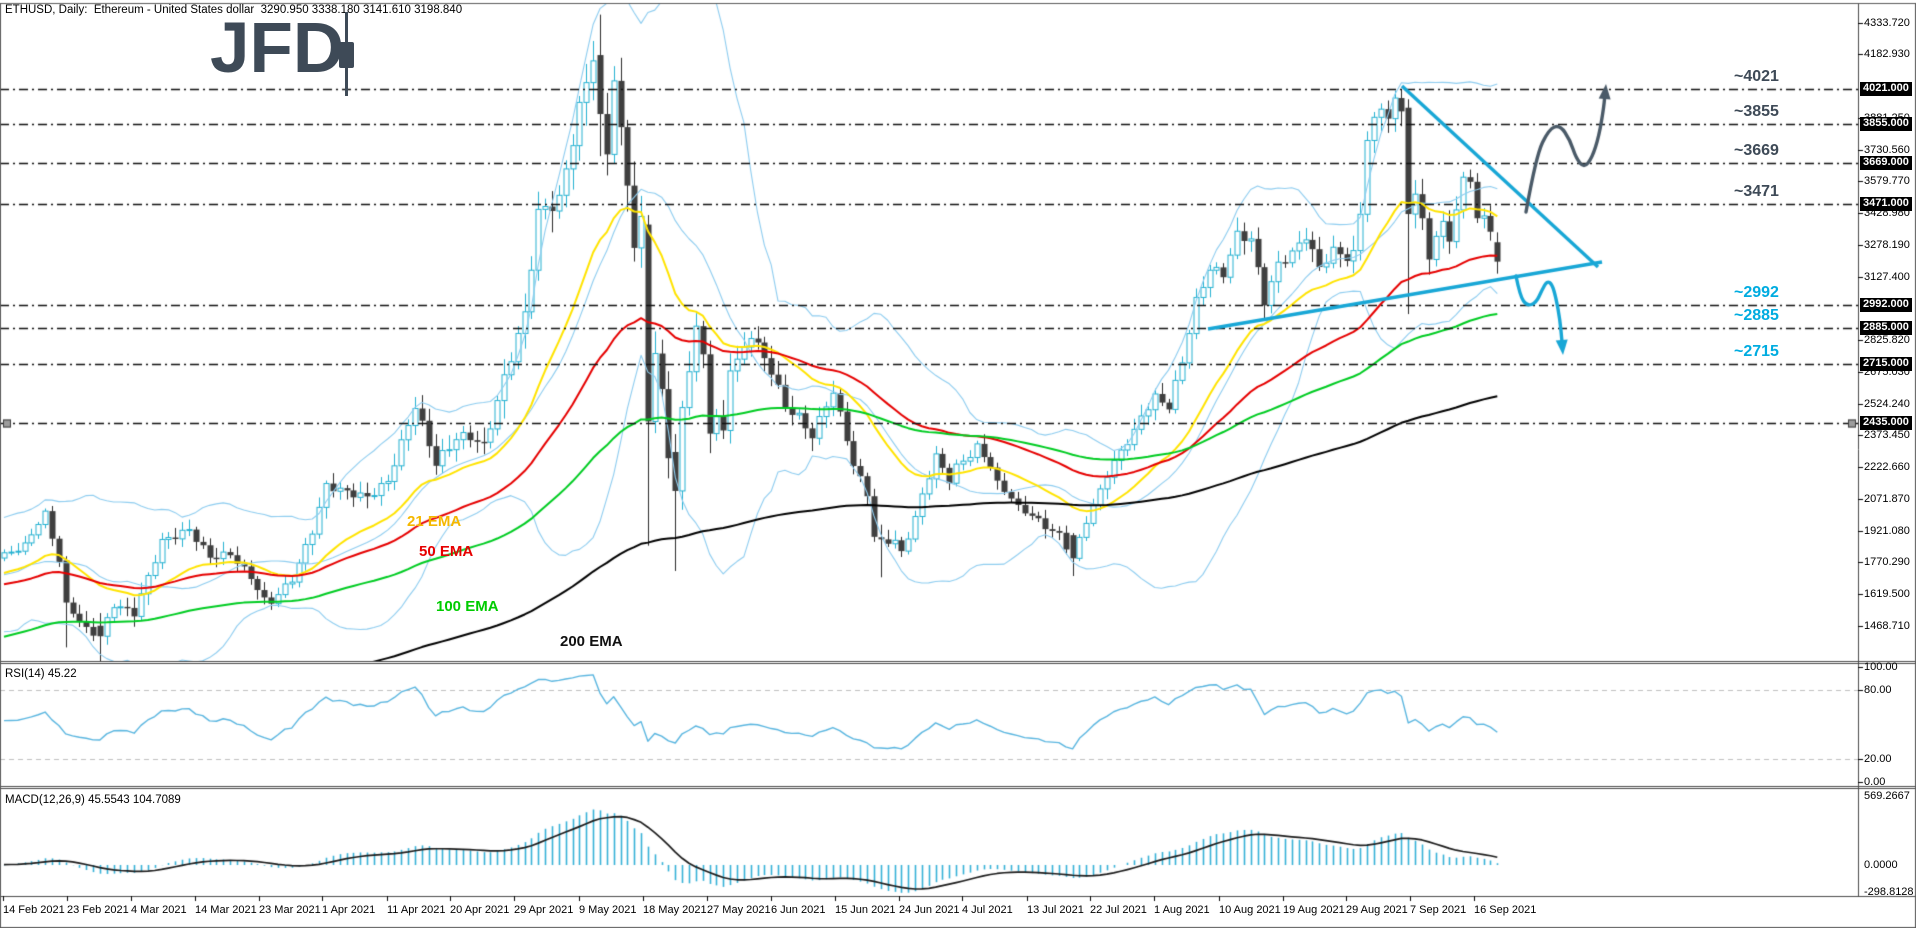 Image resolution: width=1916 pixels, height=928 pixels. Describe the element at coordinates (1505, 910) in the screenshot. I see `date-axis-label: 16 Sep 2021` at that location.